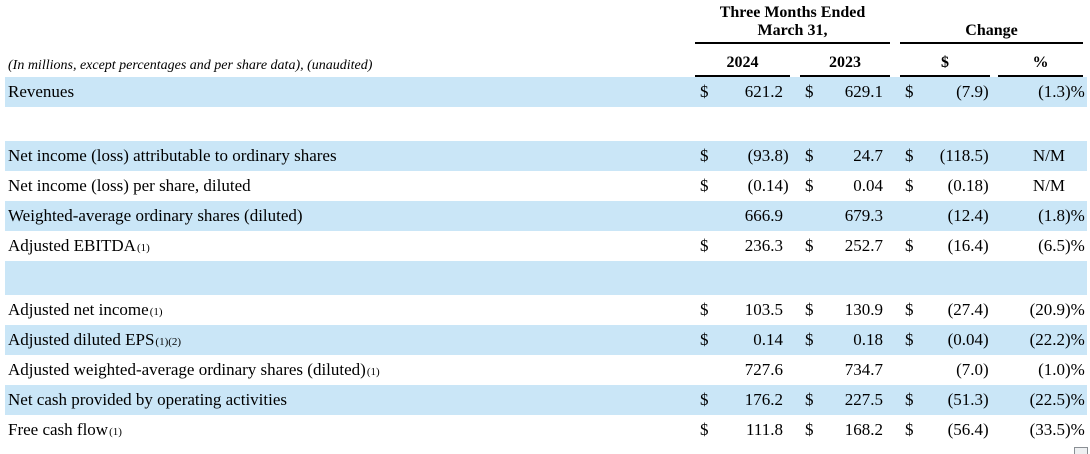  I want to click on column-header-2024: 2024, so click(742, 60).